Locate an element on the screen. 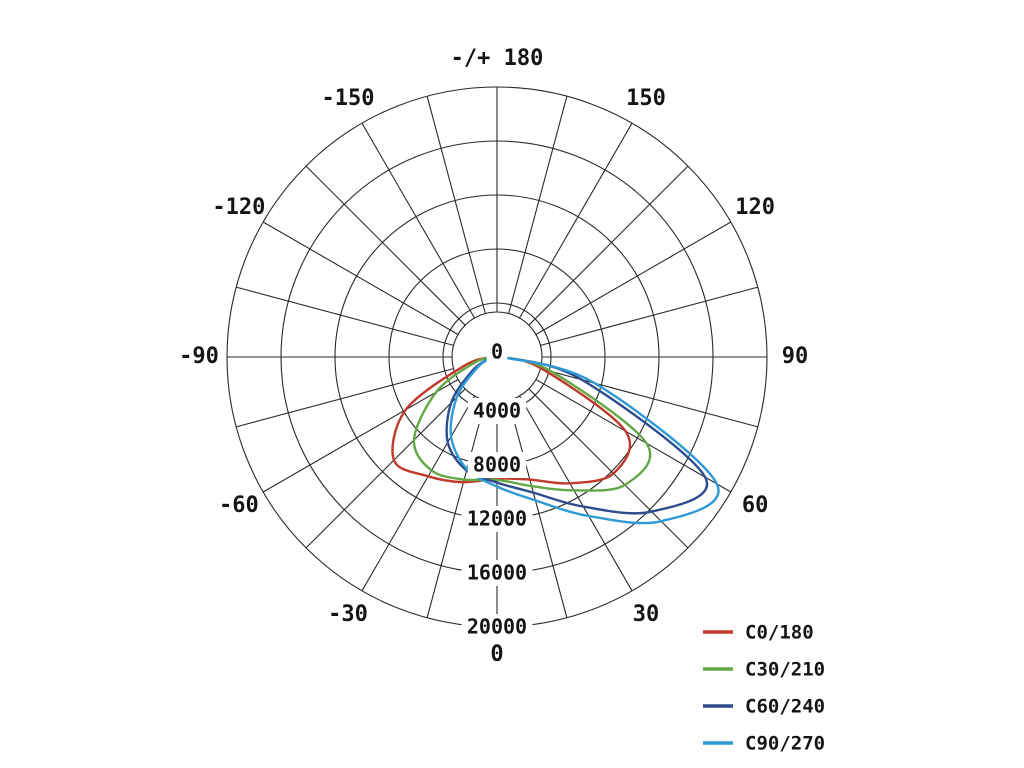 The width and height of the screenshot is (1024, 768). legend-label: C30/210 is located at coordinates (785, 670).